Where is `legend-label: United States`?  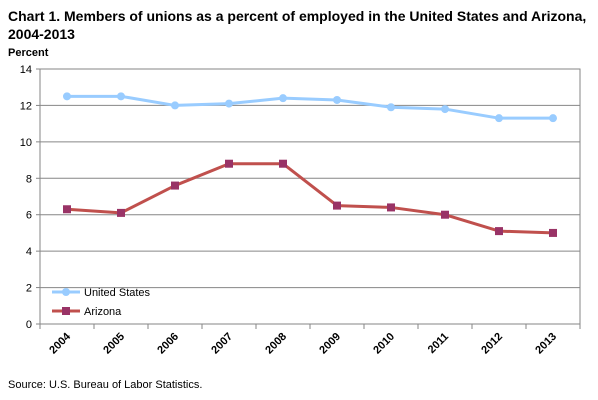
legend-label: United States is located at coordinates (117, 293).